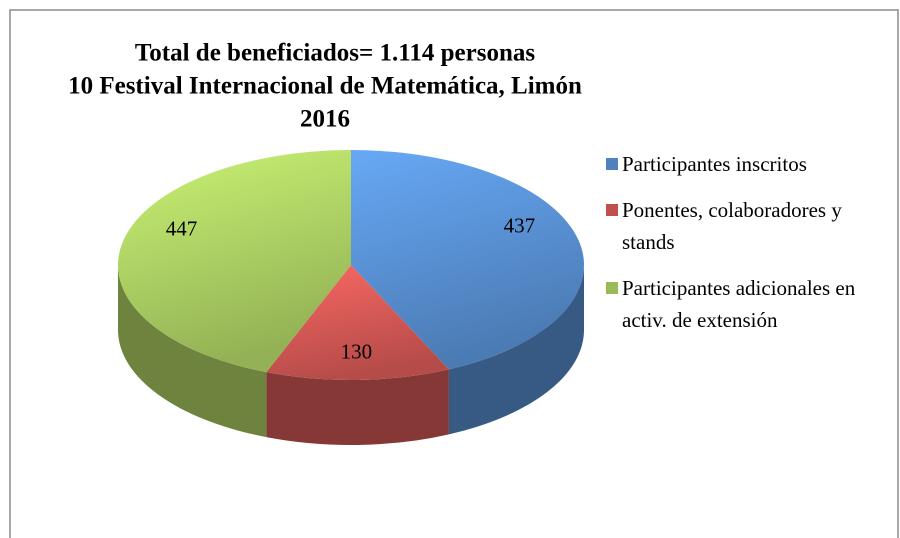 The height and width of the screenshot is (538, 900). What do you see at coordinates (182, 229) in the screenshot?
I see `data-label: 447` at bounding box center [182, 229].